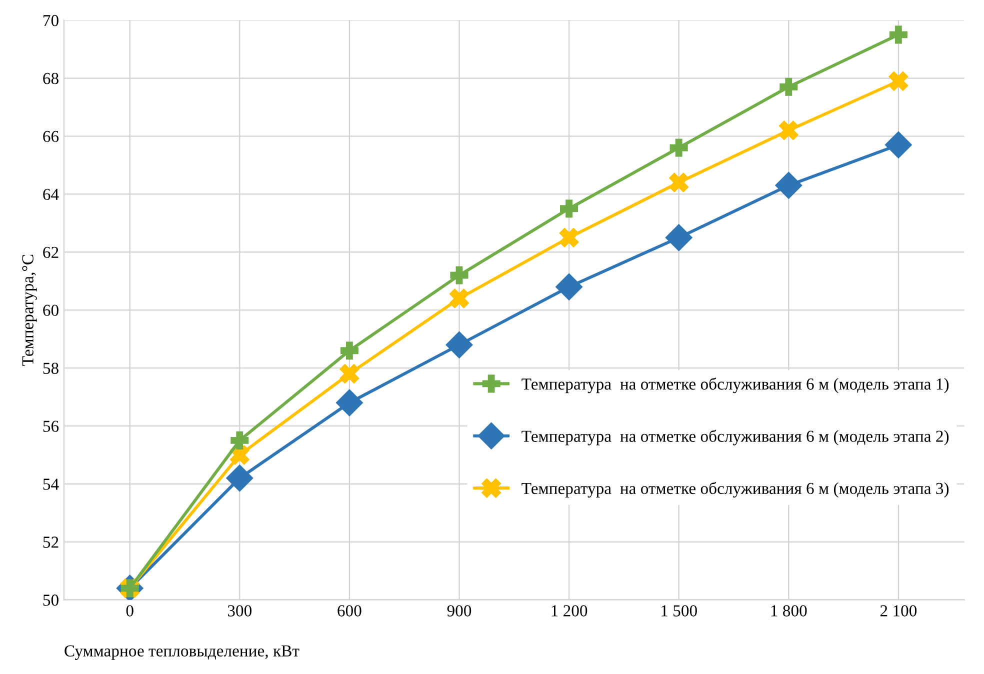 Image resolution: width=984 pixels, height=674 pixels. Describe the element at coordinates (29, 310) in the screenshot. I see `y-axis-title: Температура,°С` at that location.